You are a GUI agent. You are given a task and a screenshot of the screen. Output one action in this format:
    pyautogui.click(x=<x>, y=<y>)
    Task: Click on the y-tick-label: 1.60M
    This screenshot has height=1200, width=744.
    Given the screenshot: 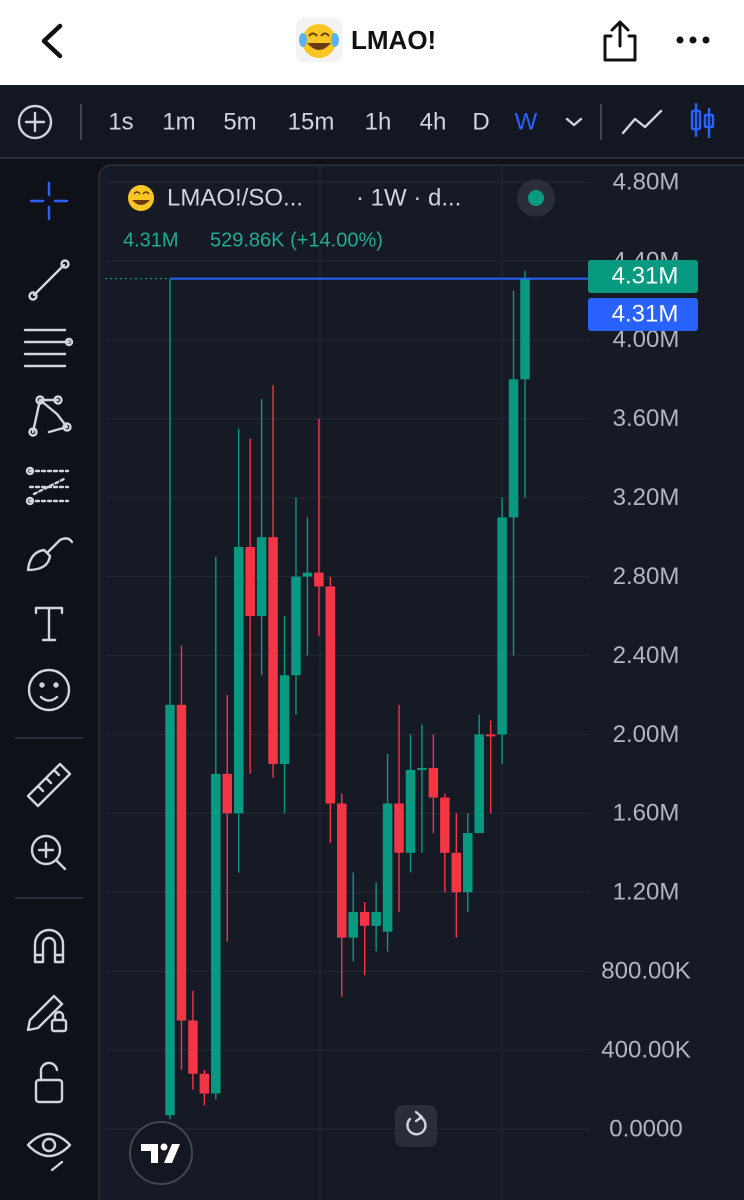 What is the action you would take?
    pyautogui.click(x=646, y=813)
    